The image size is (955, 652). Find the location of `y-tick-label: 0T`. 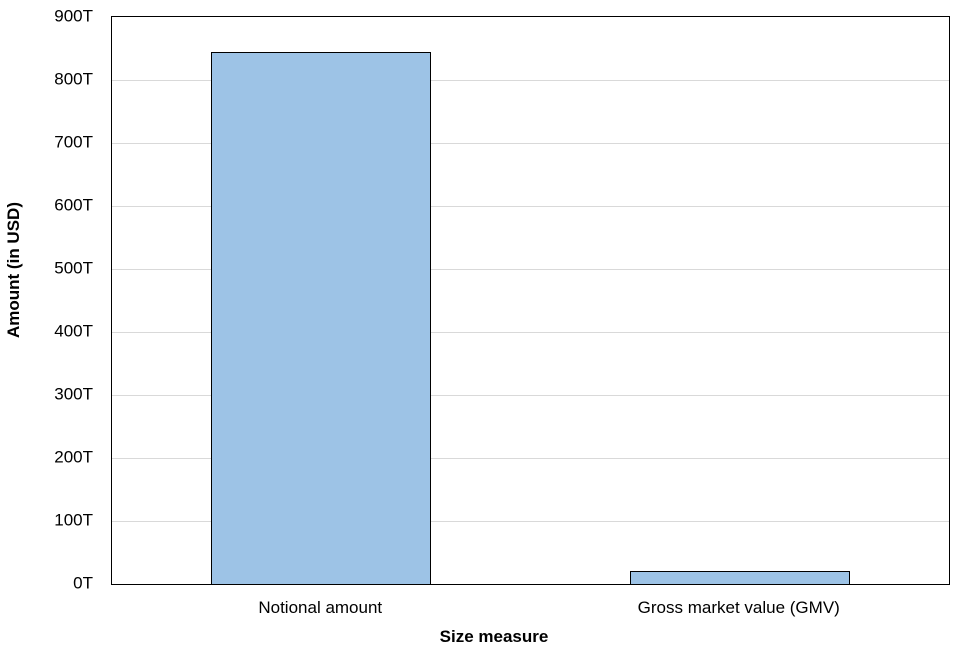

y-tick-label: 0T is located at coordinates (83, 583).